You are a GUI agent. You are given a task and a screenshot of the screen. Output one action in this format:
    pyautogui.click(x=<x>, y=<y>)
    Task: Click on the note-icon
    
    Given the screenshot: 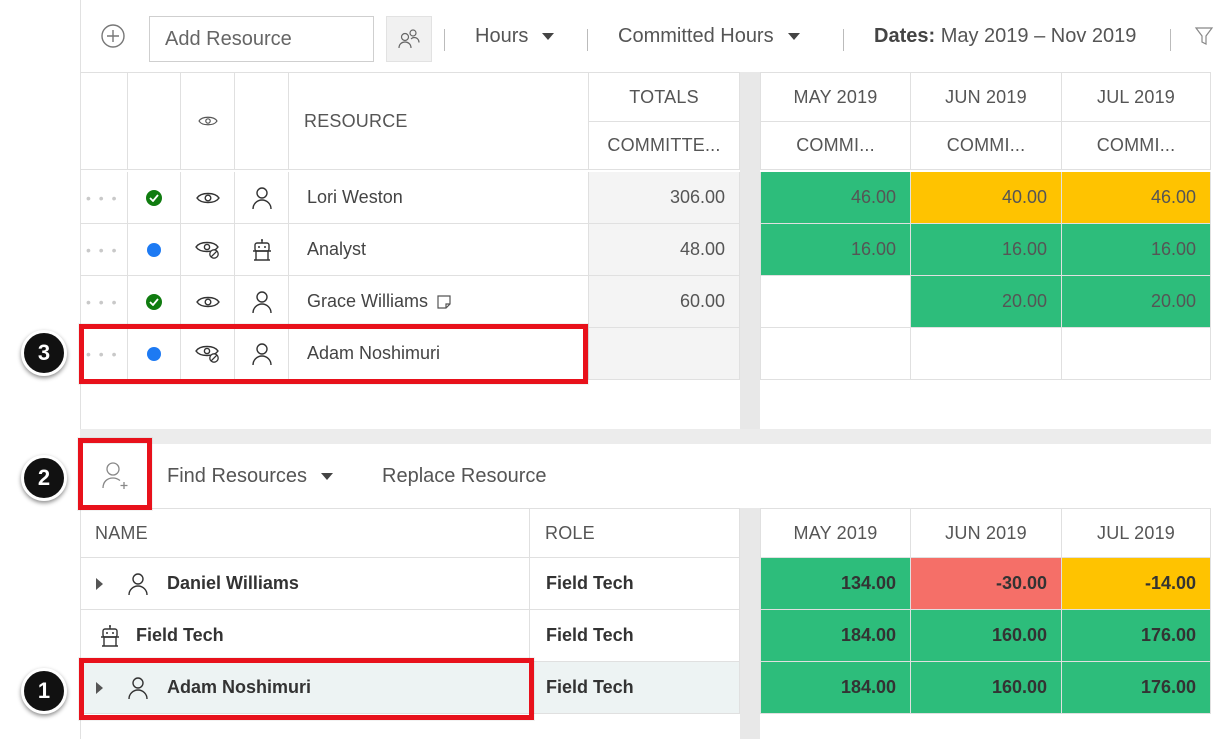 What is the action you would take?
    pyautogui.click(x=444, y=302)
    